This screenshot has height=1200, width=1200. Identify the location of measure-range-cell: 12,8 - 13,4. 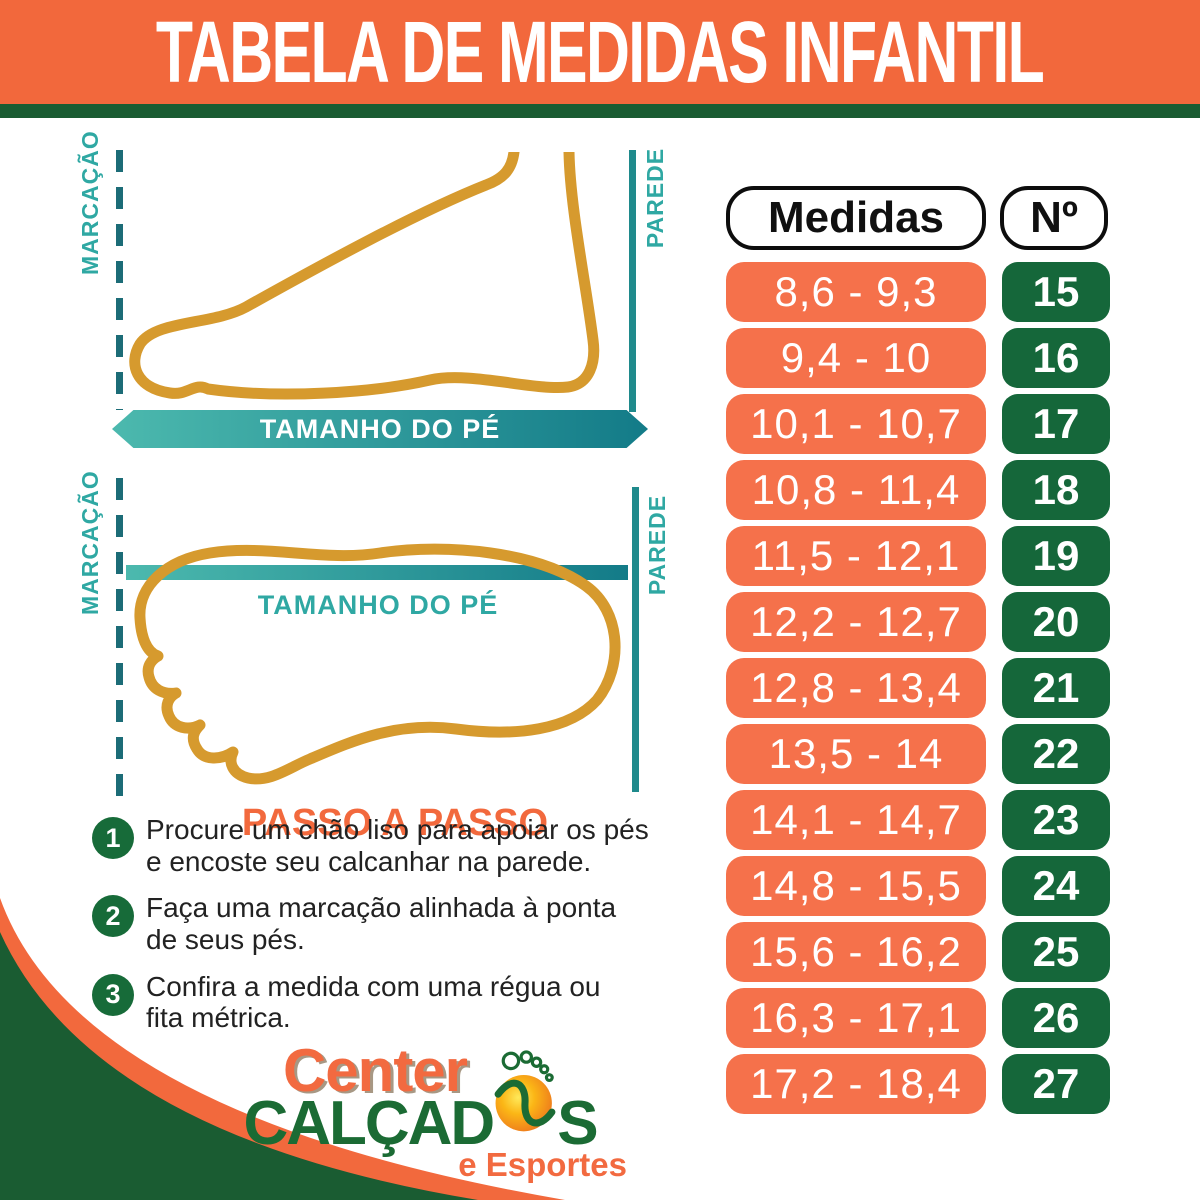
(856, 688).